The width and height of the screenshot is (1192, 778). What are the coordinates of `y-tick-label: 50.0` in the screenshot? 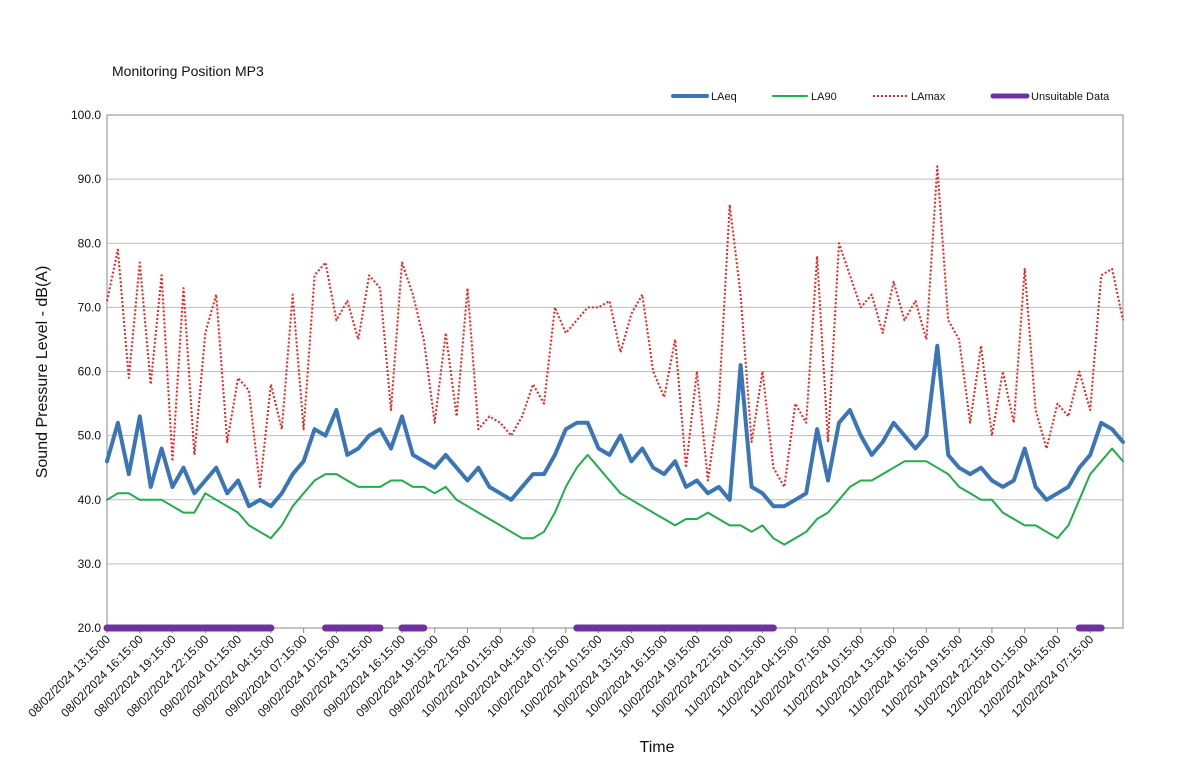 It's located at (90, 436).